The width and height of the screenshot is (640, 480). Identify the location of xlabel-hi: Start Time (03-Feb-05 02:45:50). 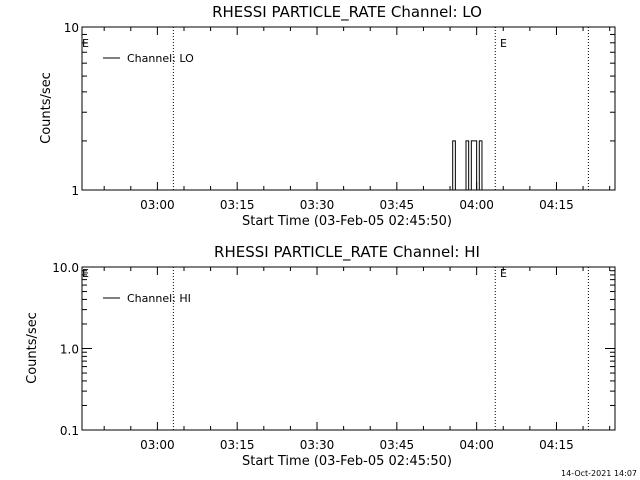
(347, 461).